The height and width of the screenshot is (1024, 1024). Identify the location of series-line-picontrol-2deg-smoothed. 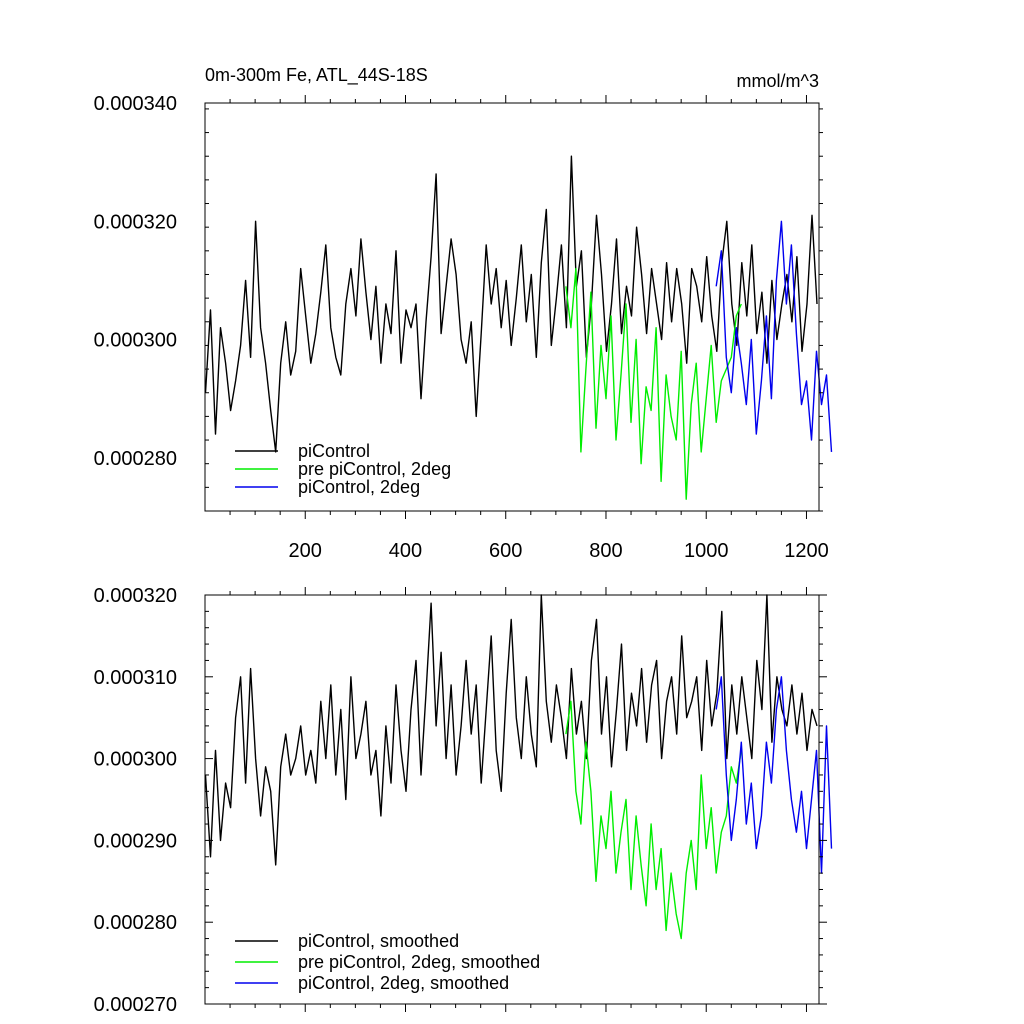
(774, 775).